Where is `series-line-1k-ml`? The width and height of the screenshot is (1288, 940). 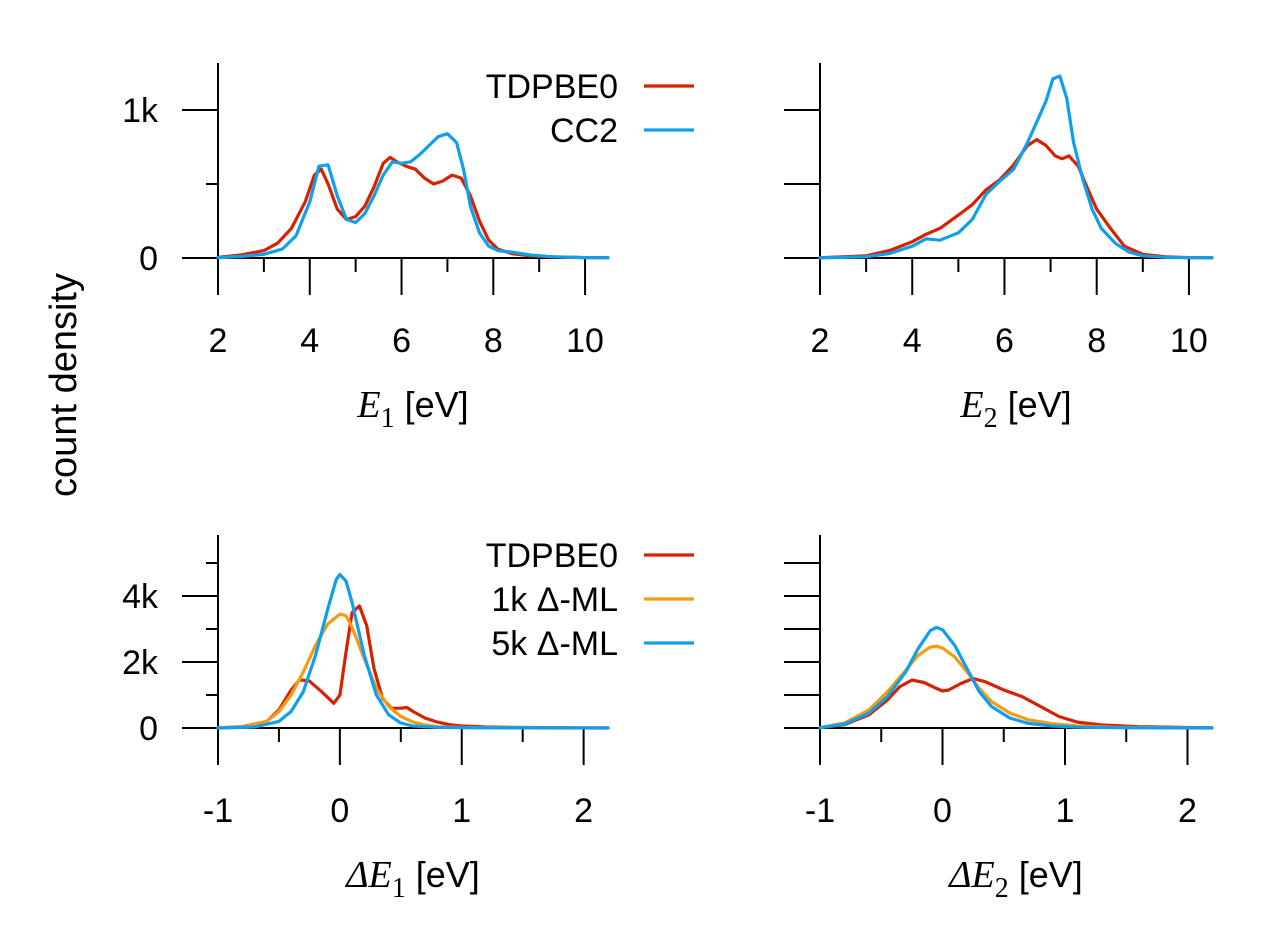 series-line-1k-ml is located at coordinates (1016, 687).